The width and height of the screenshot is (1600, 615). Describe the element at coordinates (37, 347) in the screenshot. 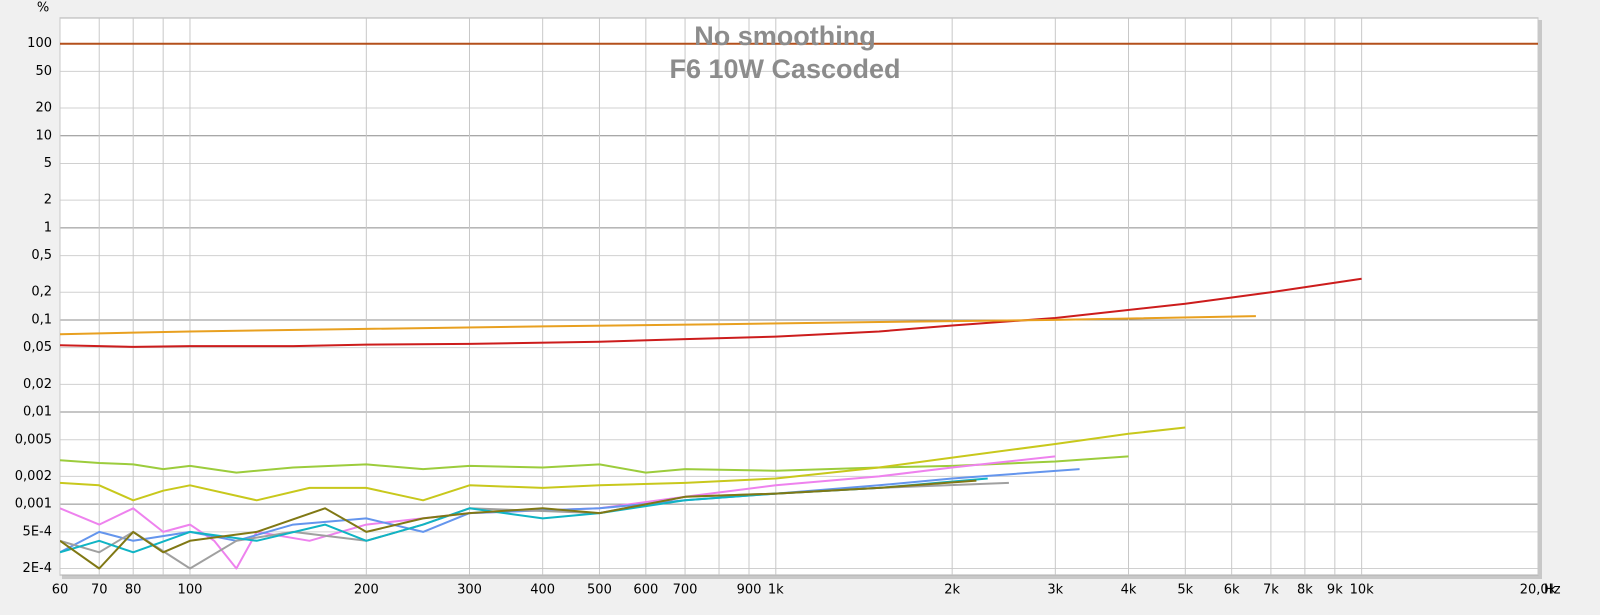

I see `y-tick-label: 0,05` at that location.